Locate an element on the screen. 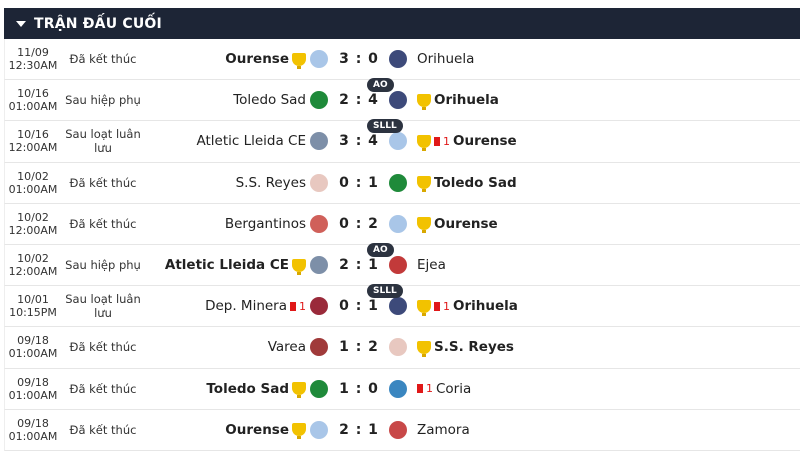 The image size is (800, 451). home-team-name: Dep. Minera is located at coordinates (246, 306).